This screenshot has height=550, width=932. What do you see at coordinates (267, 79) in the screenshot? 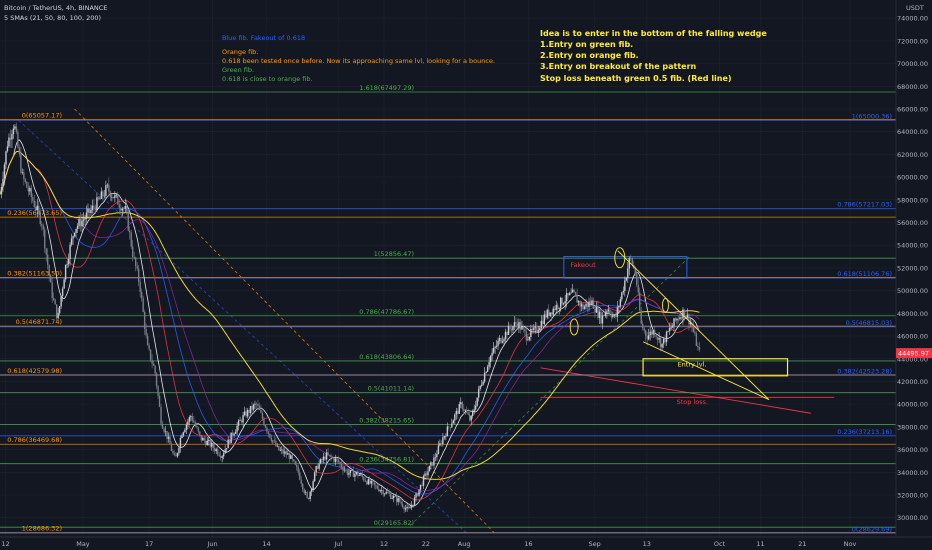
I see `note-green-fib-text: 0.618 is close to orange fib.` at bounding box center [267, 79].